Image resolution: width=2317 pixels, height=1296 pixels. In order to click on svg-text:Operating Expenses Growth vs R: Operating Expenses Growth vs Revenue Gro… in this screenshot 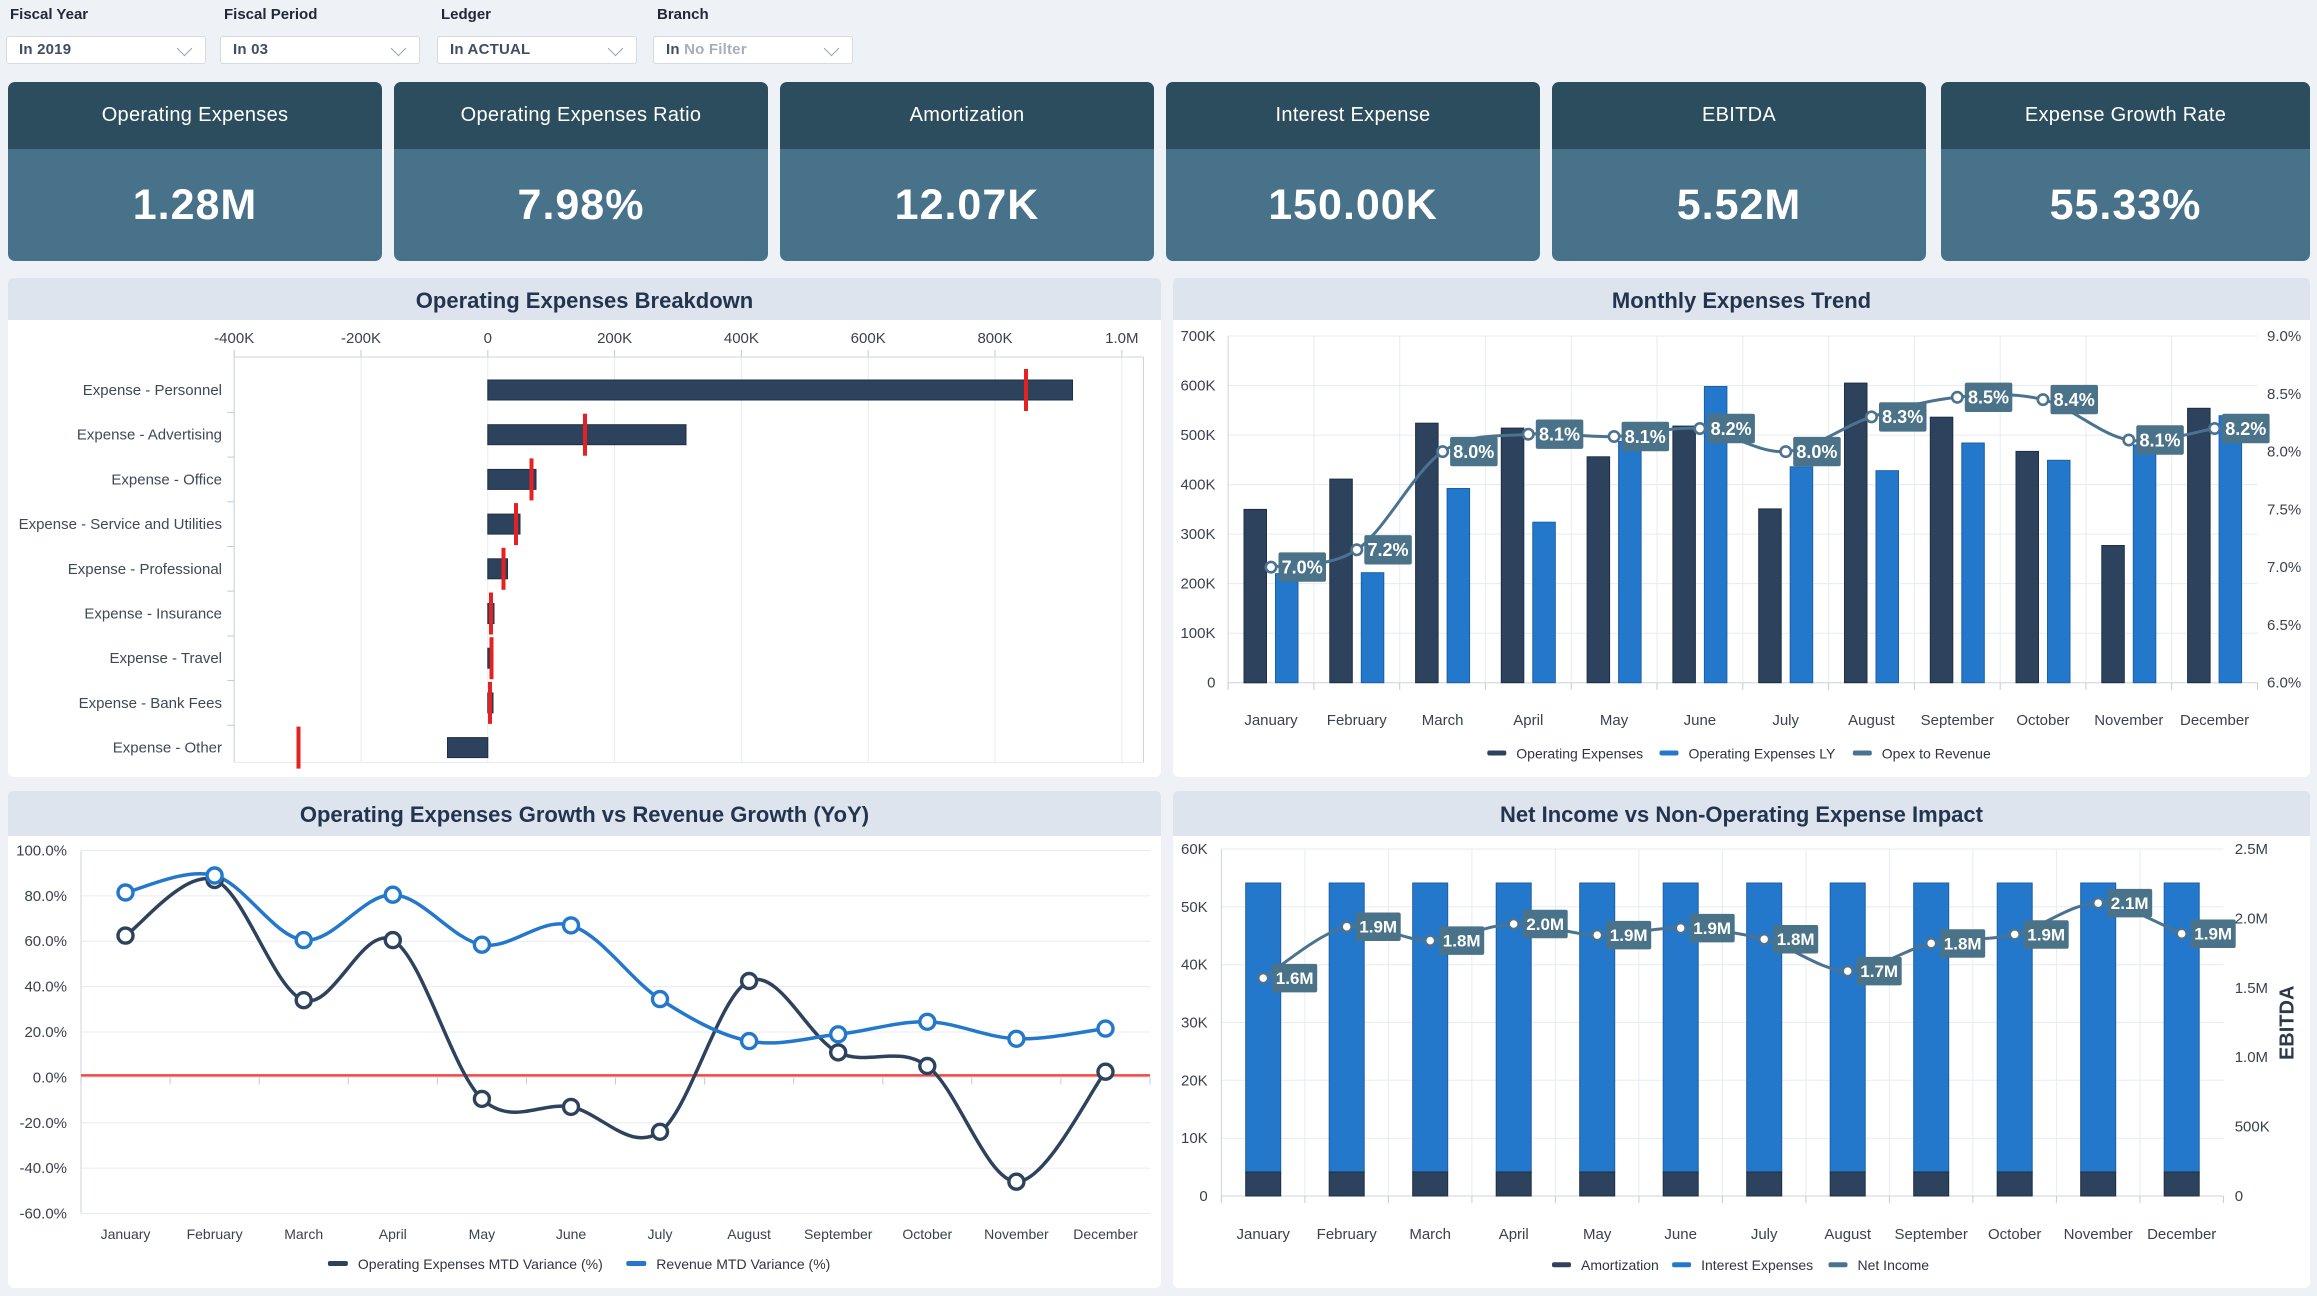, I will do `click(584, 814)`.